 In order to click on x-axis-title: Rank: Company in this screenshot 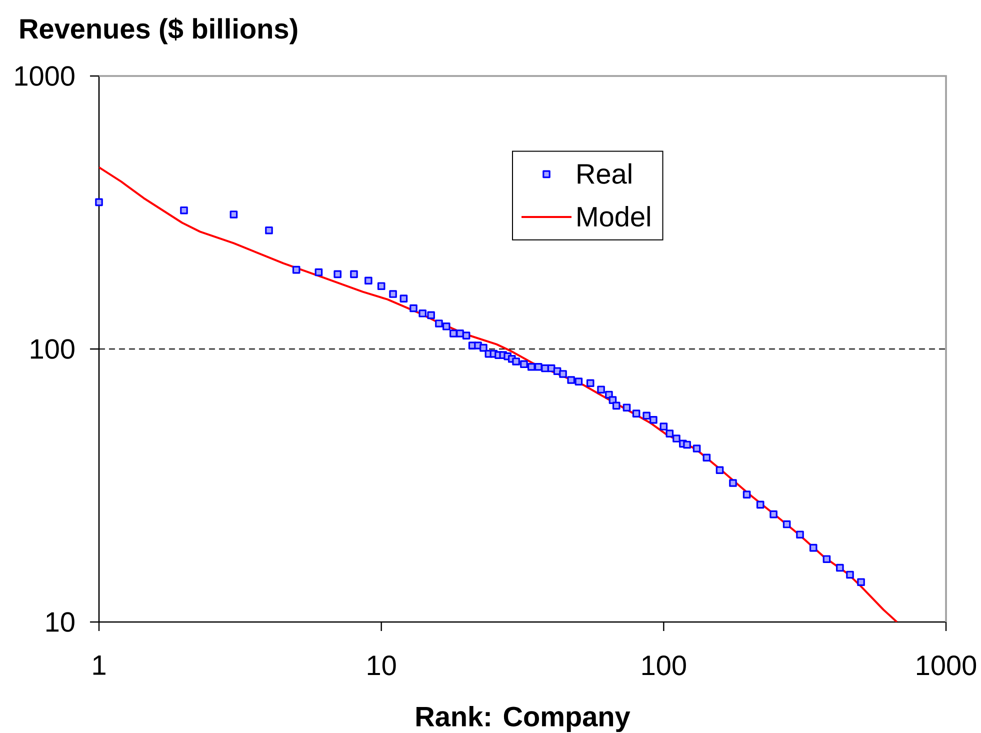, I will do `click(523, 719)`.